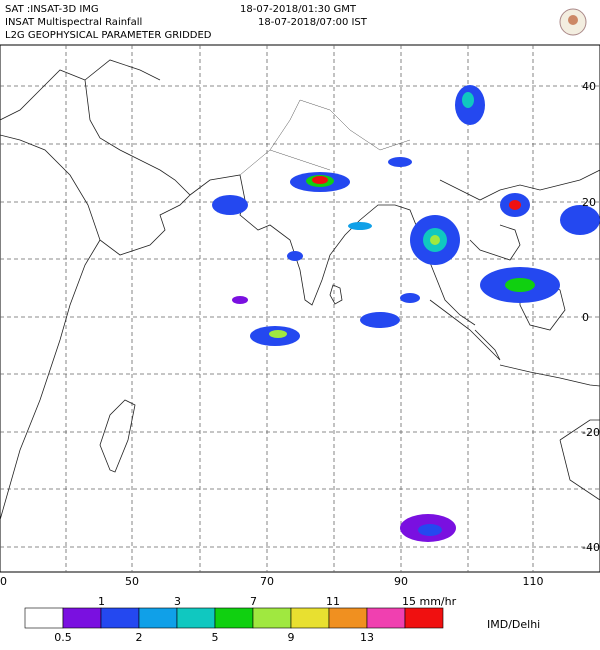 This screenshot has width=600, height=650. I want to click on product: INSAT Multispectral Rainfall, so click(73, 22).